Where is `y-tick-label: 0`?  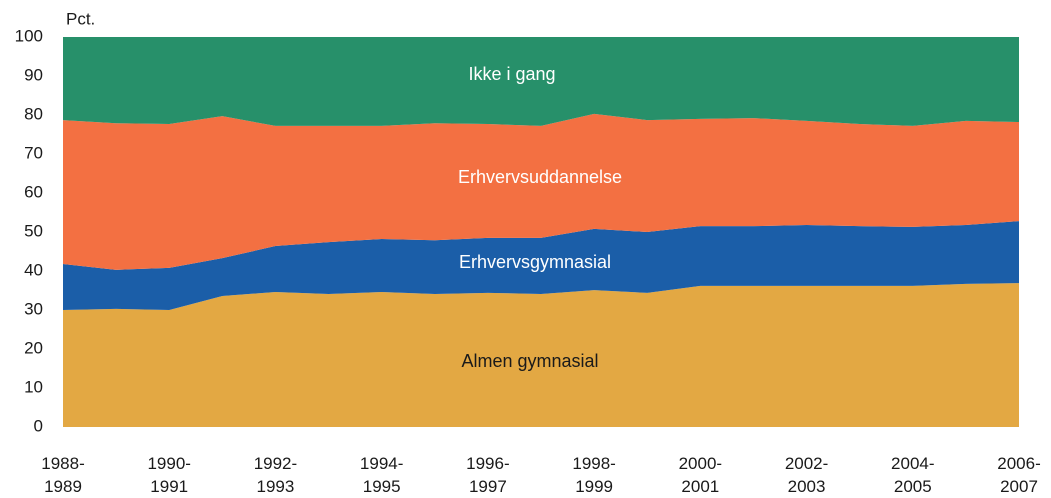 y-tick-label: 0 is located at coordinates (38, 425).